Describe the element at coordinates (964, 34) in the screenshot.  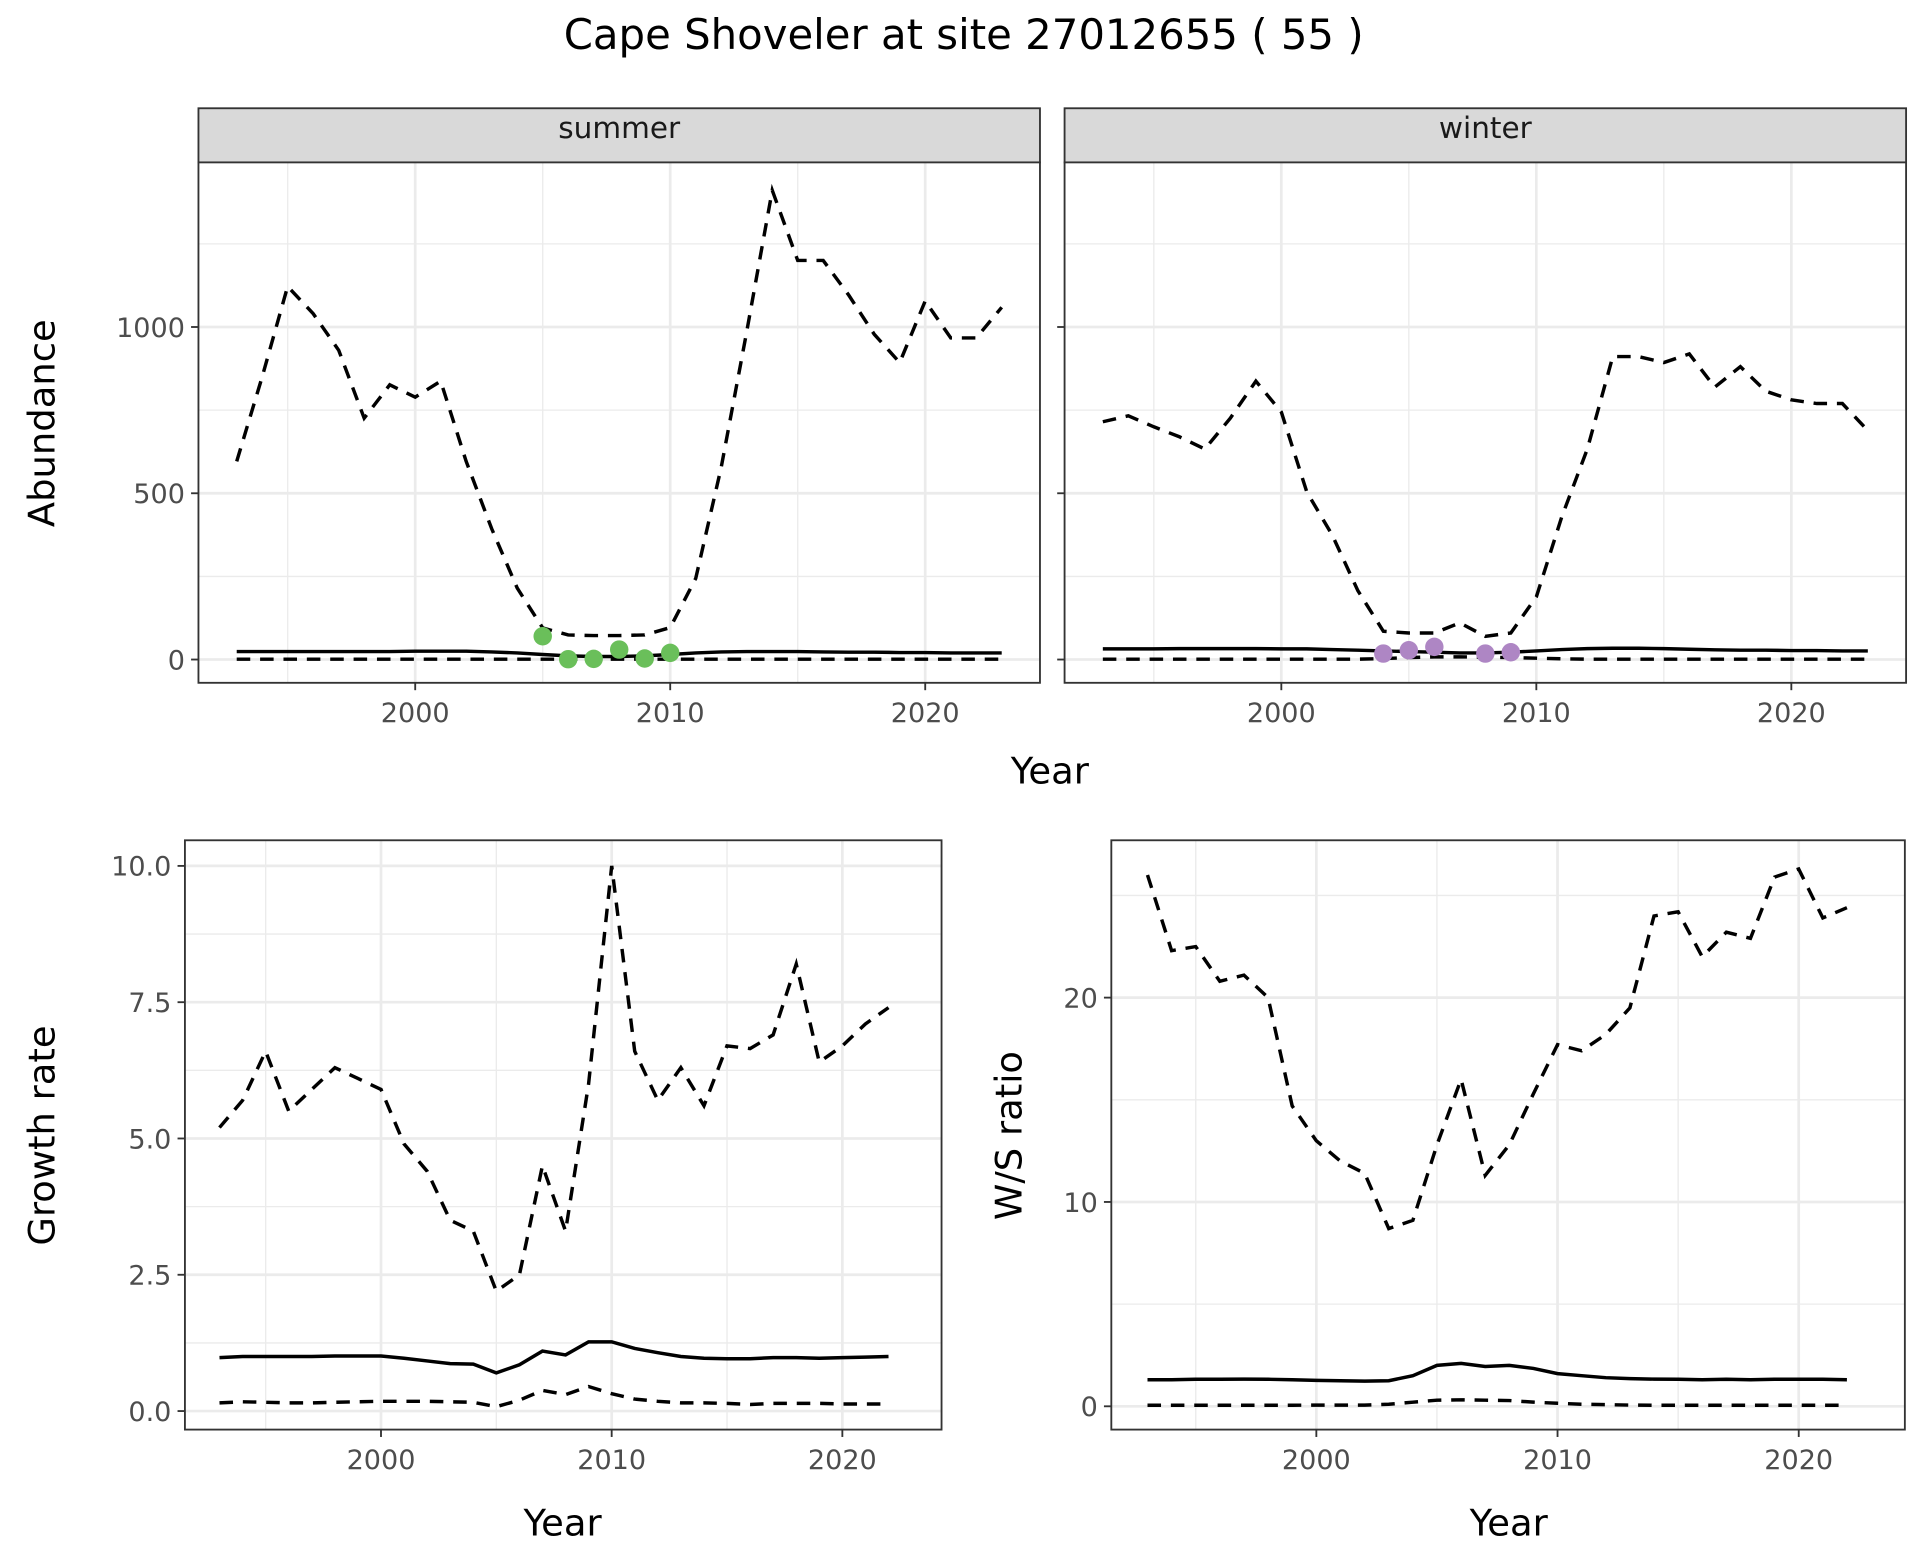
I see `chart-title: Cape Shoveler at site 27012655 ( 55 )` at that location.